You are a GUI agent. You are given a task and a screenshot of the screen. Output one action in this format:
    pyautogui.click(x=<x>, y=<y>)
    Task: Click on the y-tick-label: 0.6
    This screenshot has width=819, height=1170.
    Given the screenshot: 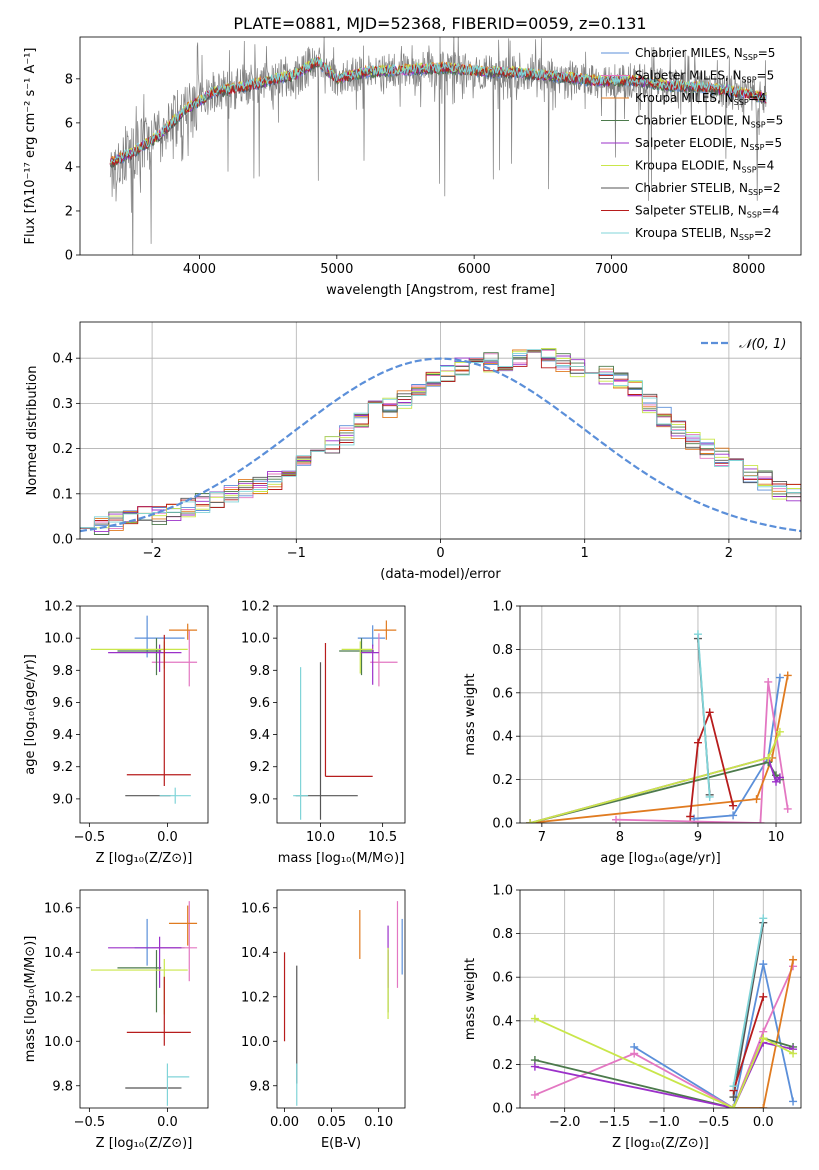 What is the action you would take?
    pyautogui.click(x=502, y=693)
    